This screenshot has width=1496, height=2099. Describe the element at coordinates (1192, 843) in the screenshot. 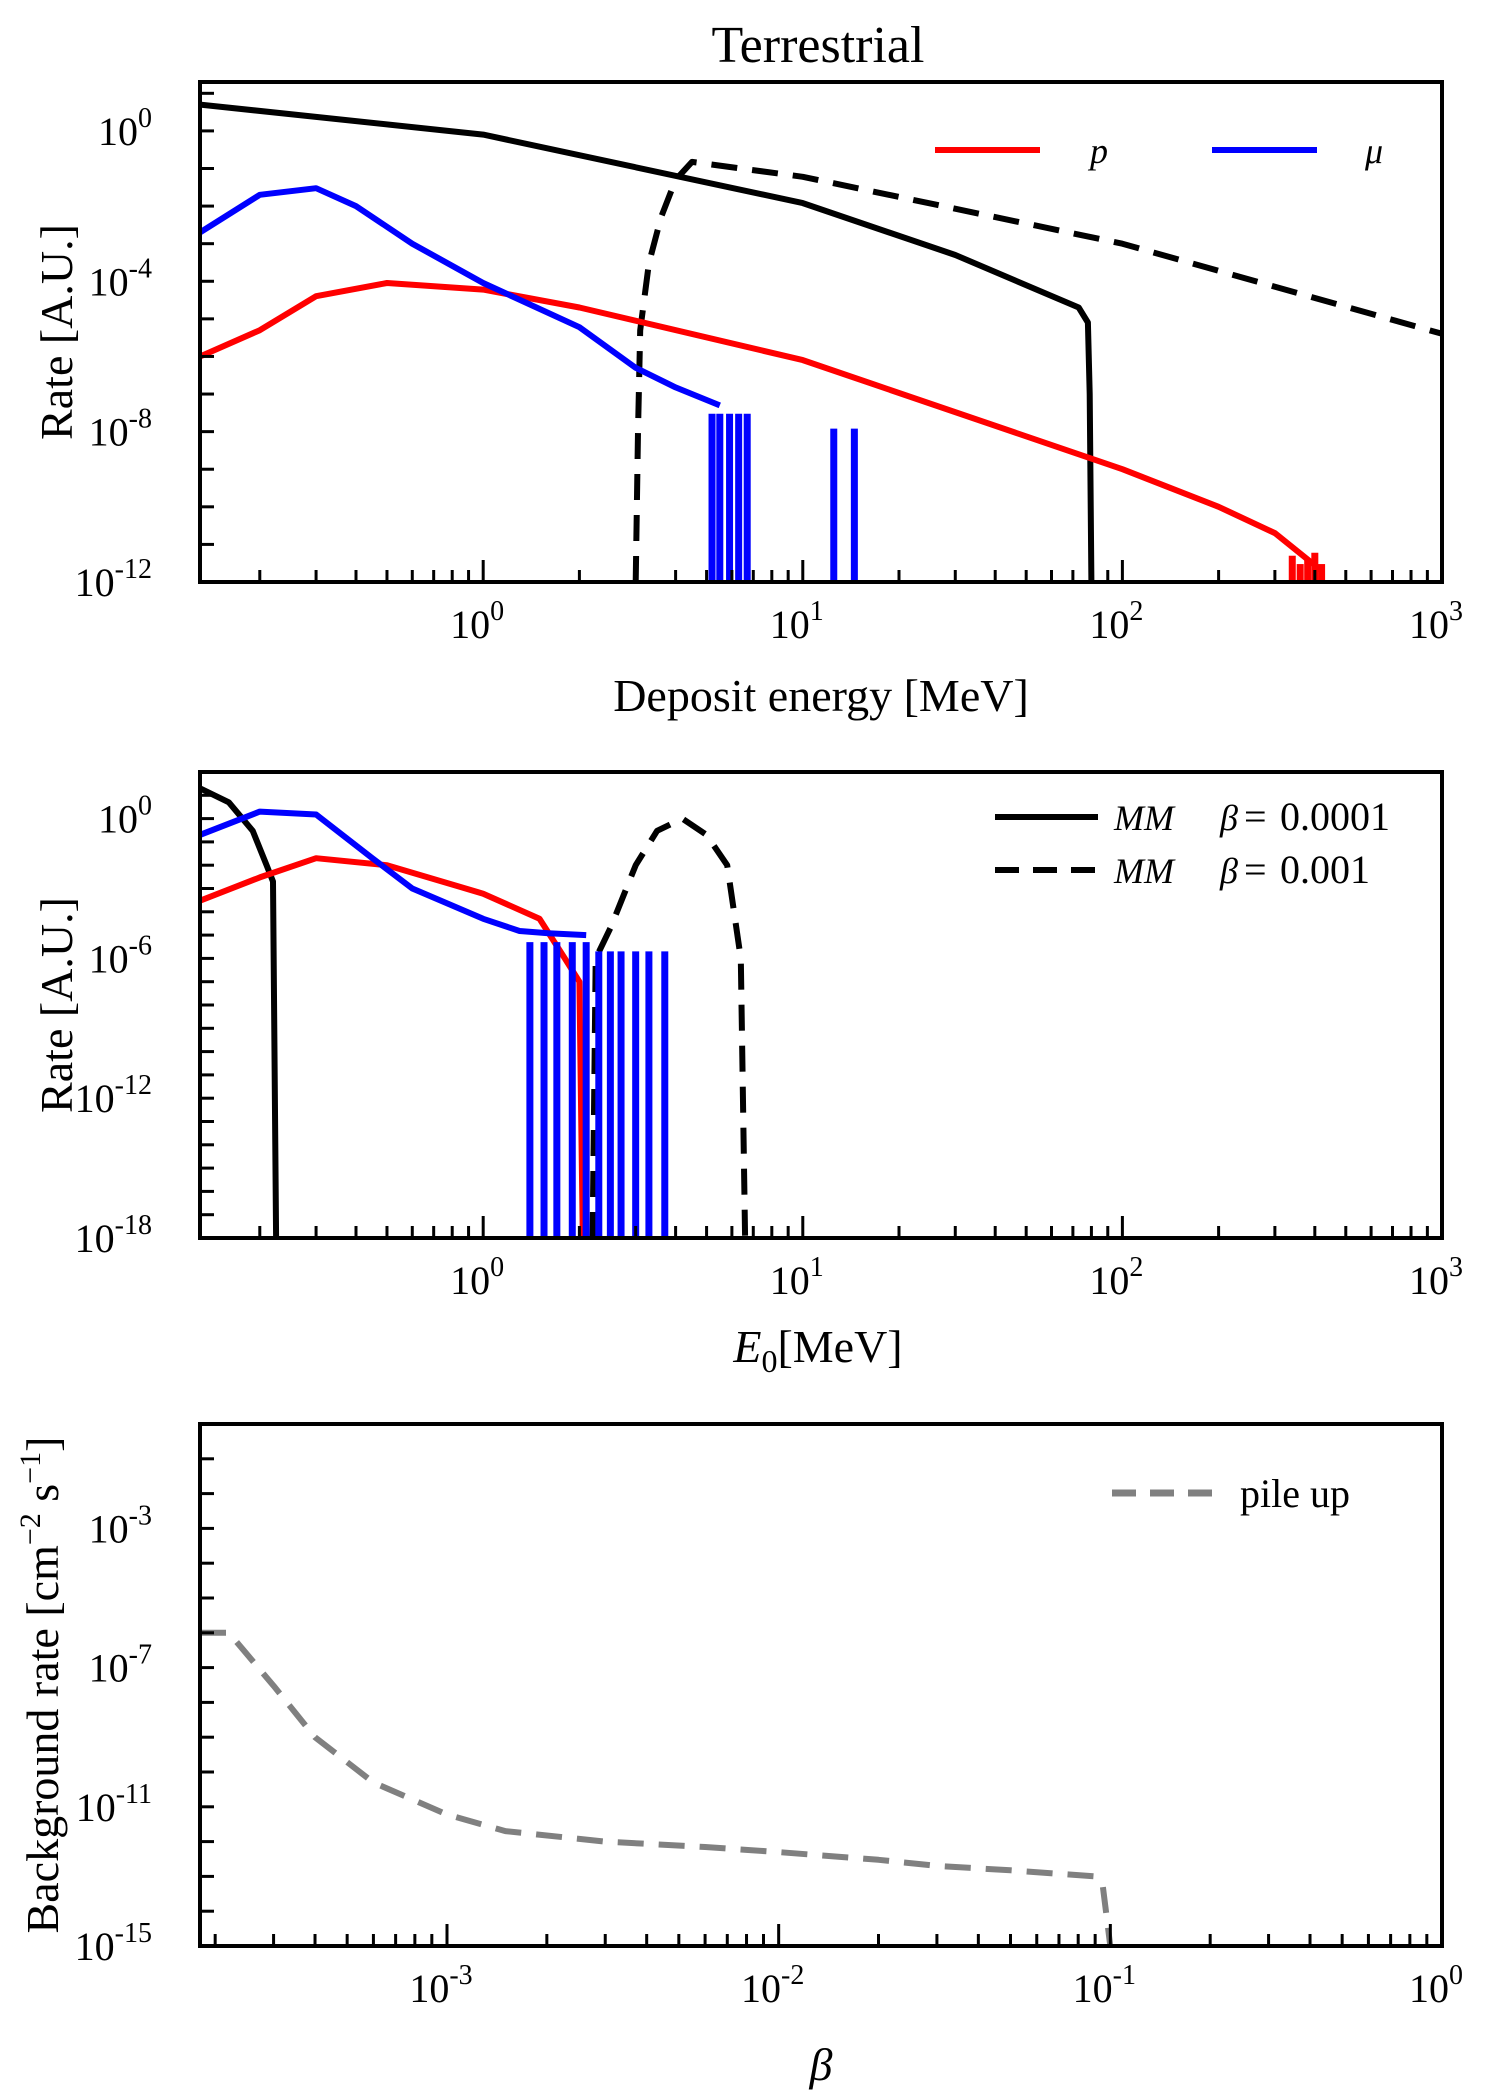

I see `legend: MM β = 0.0001 MM β = 0.001` at that location.